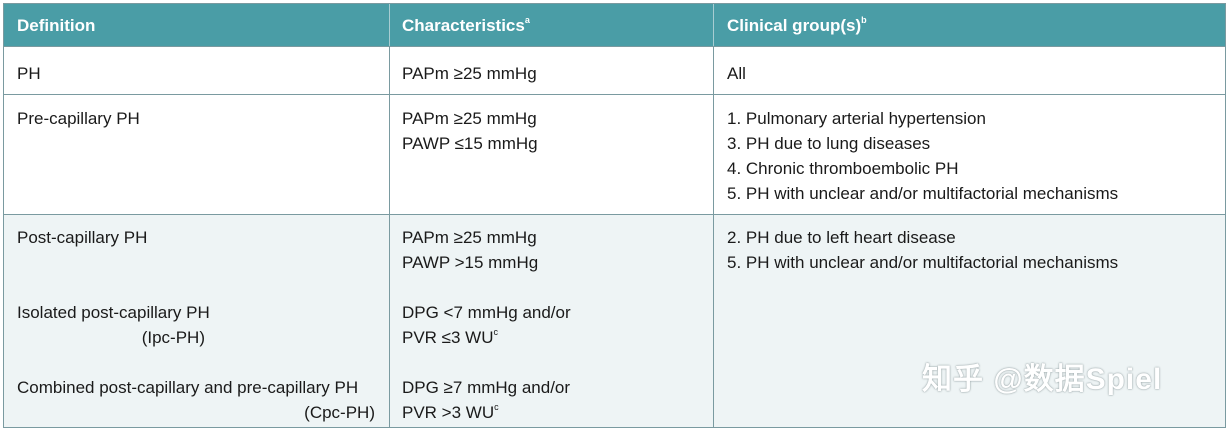 This screenshot has width=1231, height=430. What do you see at coordinates (829, 143) in the screenshot?
I see `list-item: 3. PH due to lung diseases` at bounding box center [829, 143].